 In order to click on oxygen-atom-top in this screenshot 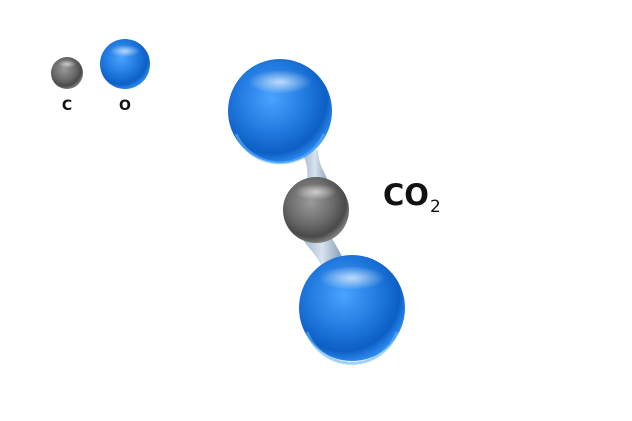, I will do `click(280, 112)`.